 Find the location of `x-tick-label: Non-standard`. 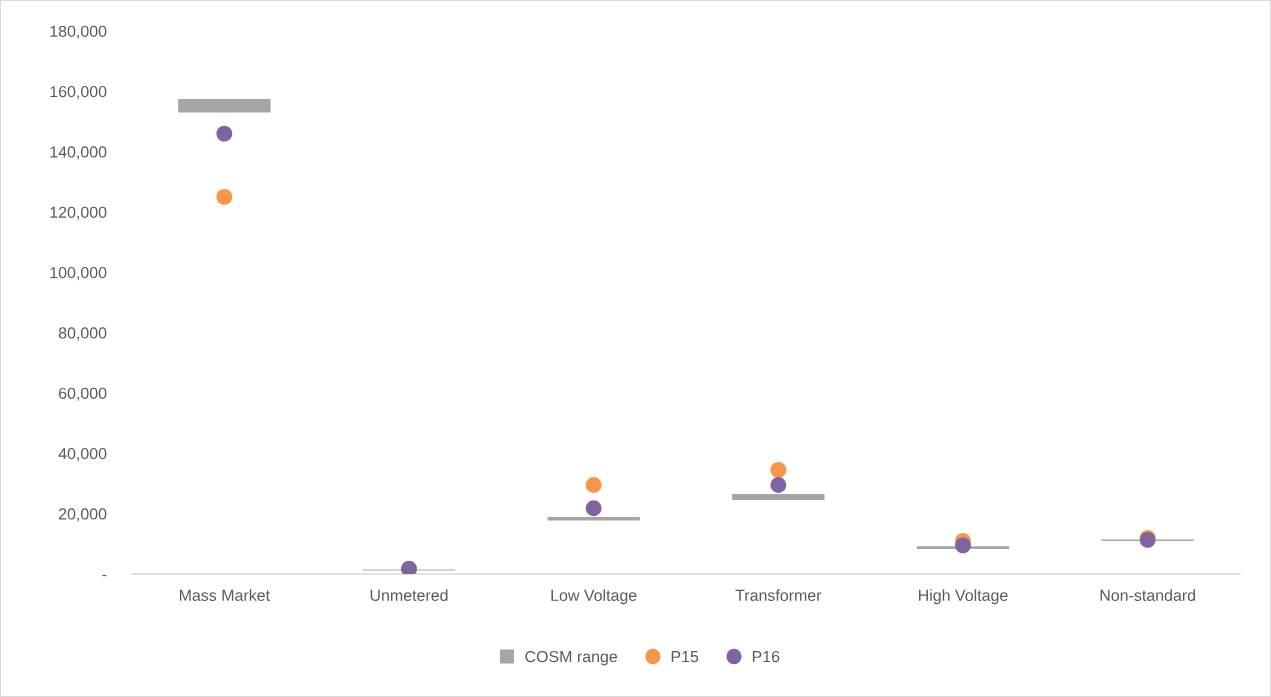

x-tick-label: Non-standard is located at coordinates (1148, 595).